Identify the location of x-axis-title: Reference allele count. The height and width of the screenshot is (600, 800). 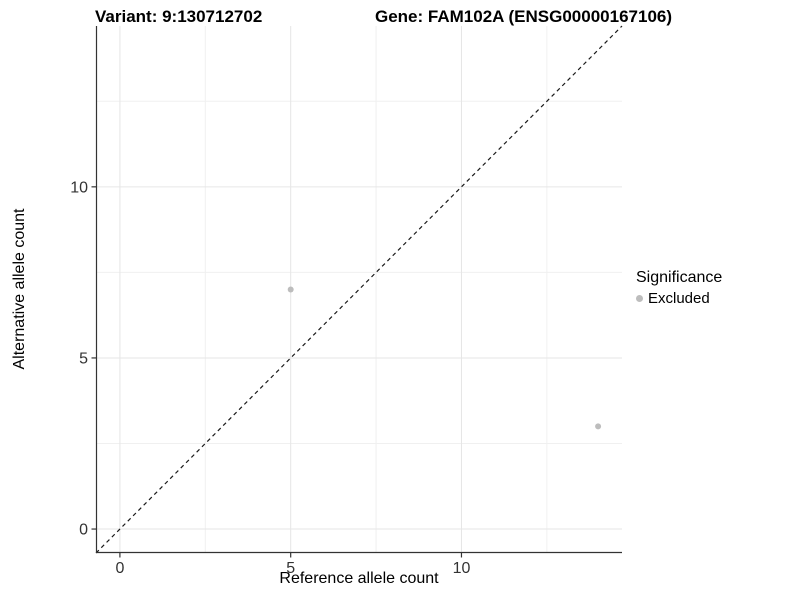
(359, 578).